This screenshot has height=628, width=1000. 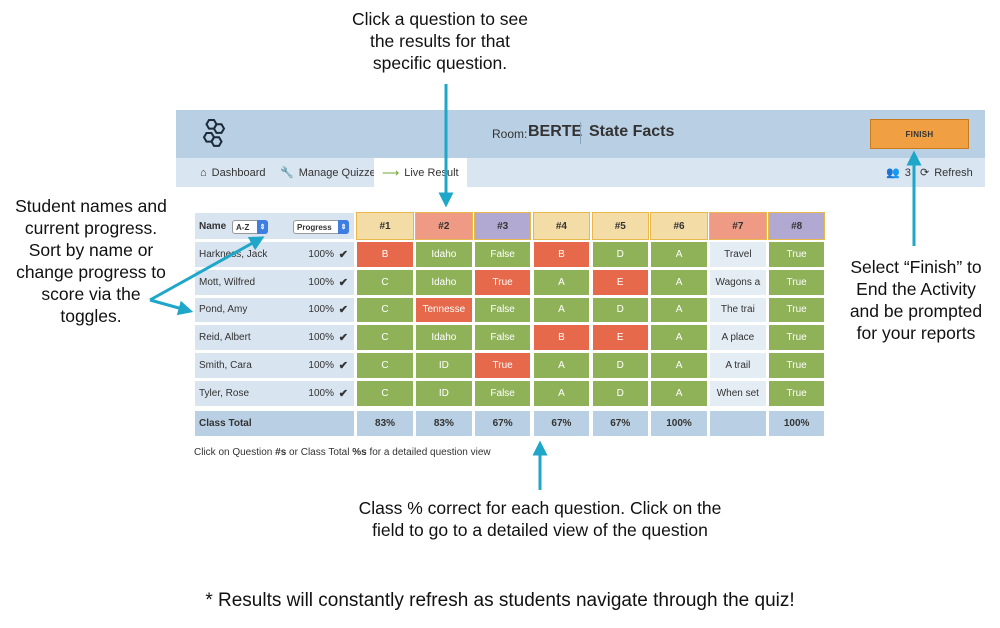 I want to click on nav-dashboard: ⌂ Dashboard, so click(x=232, y=172).